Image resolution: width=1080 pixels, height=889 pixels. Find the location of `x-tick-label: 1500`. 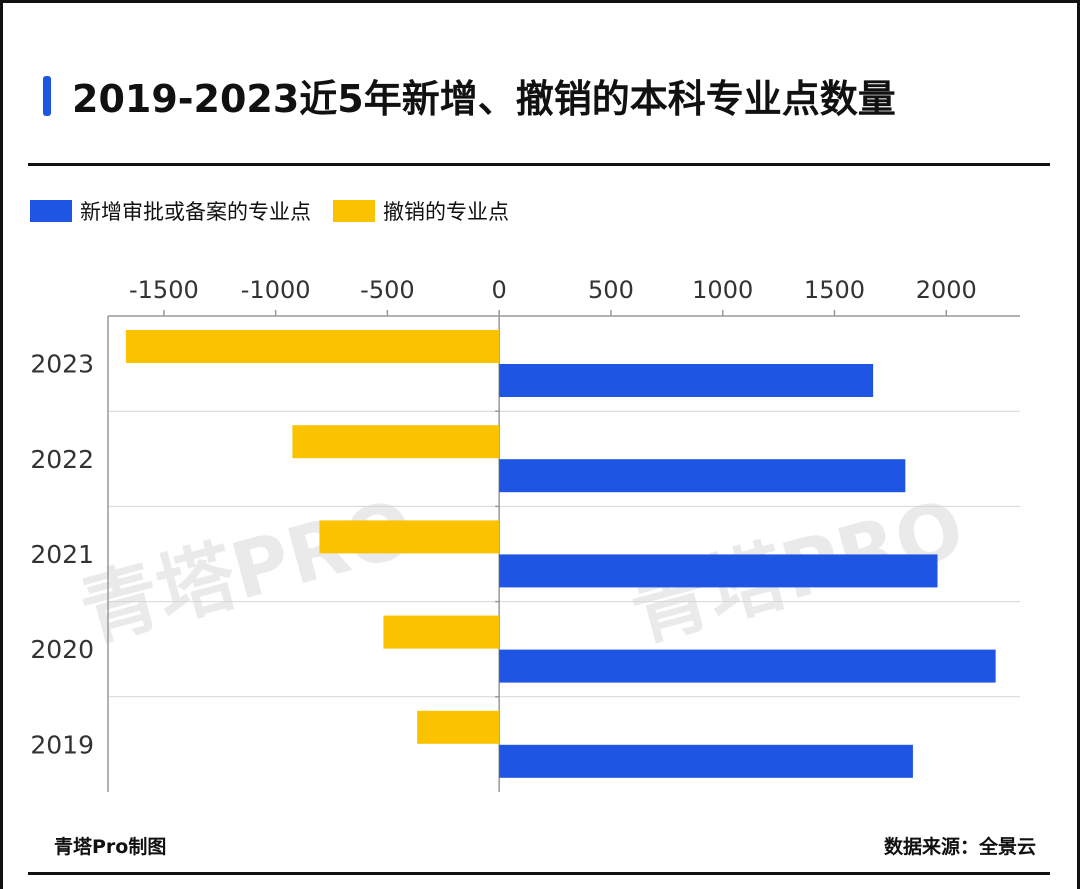

x-tick-label: 1500 is located at coordinates (834, 290).